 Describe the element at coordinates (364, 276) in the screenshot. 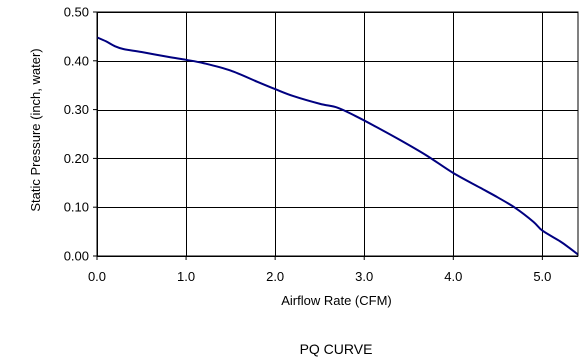

I see `x-tick-label-3: 3.0` at that location.